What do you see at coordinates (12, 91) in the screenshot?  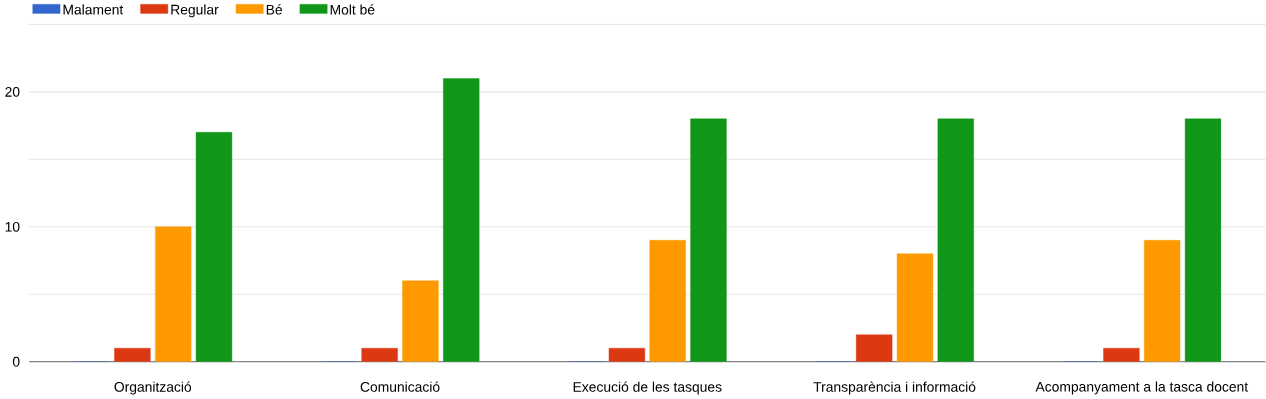 I see `y-tick-label: 20` at bounding box center [12, 91].